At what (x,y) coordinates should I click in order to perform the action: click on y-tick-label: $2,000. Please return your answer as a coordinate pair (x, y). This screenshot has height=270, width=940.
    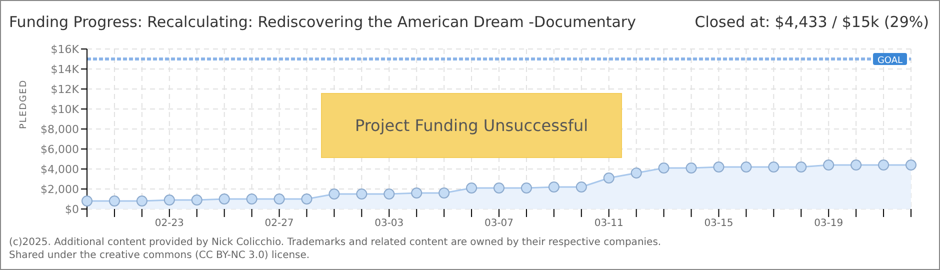
    Looking at the image, I should click on (59, 189).